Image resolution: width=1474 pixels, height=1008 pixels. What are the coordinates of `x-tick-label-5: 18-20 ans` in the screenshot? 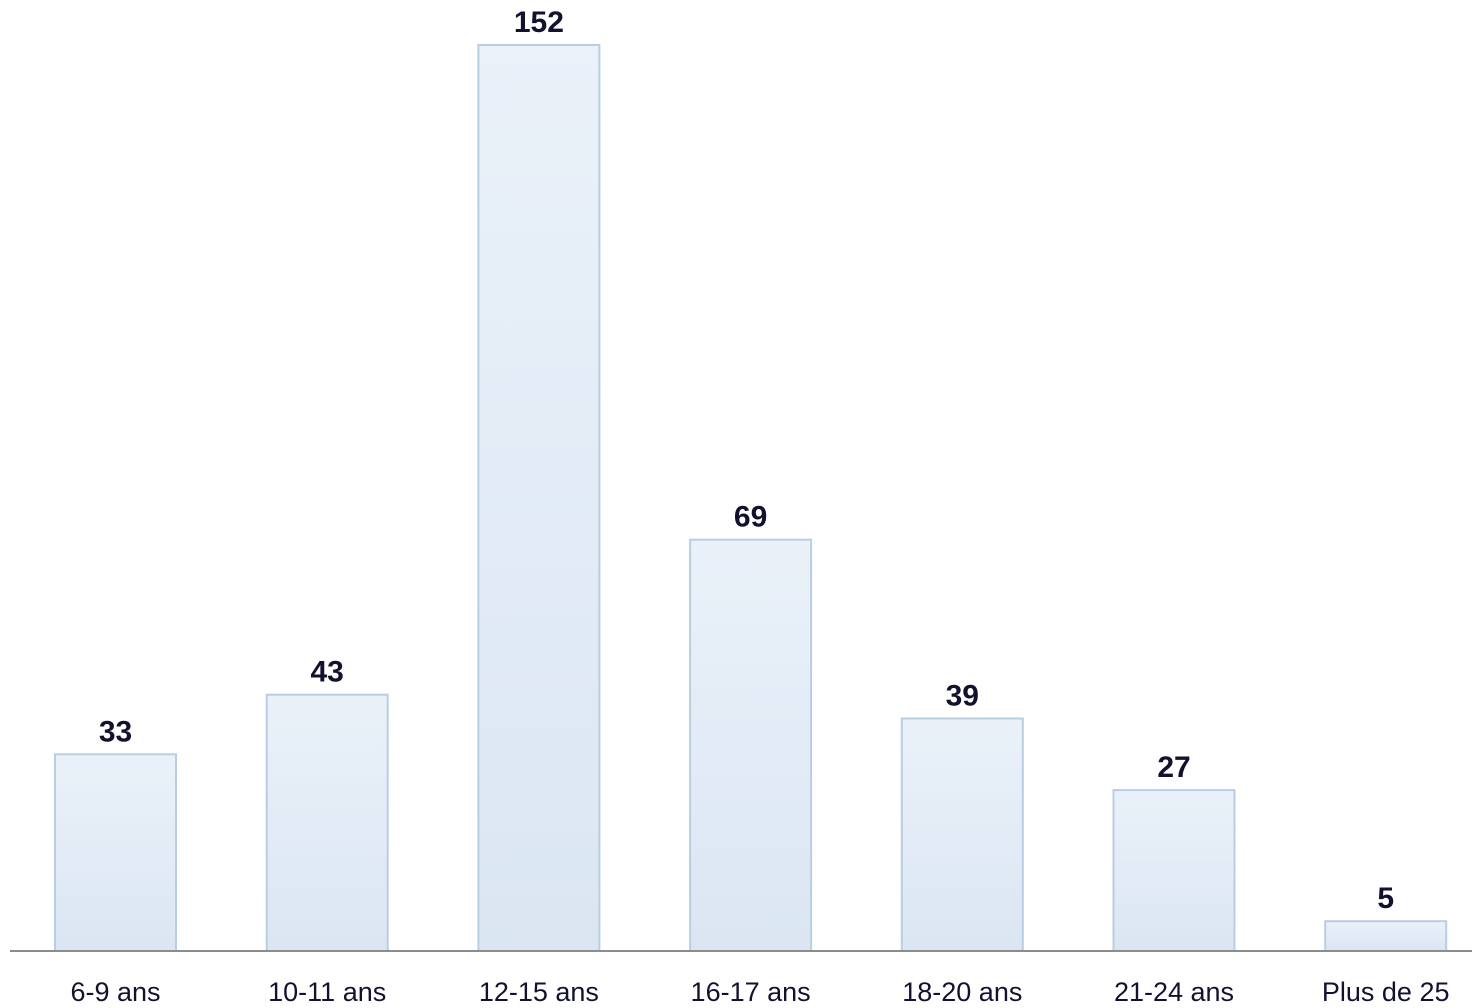 It's located at (962, 992).